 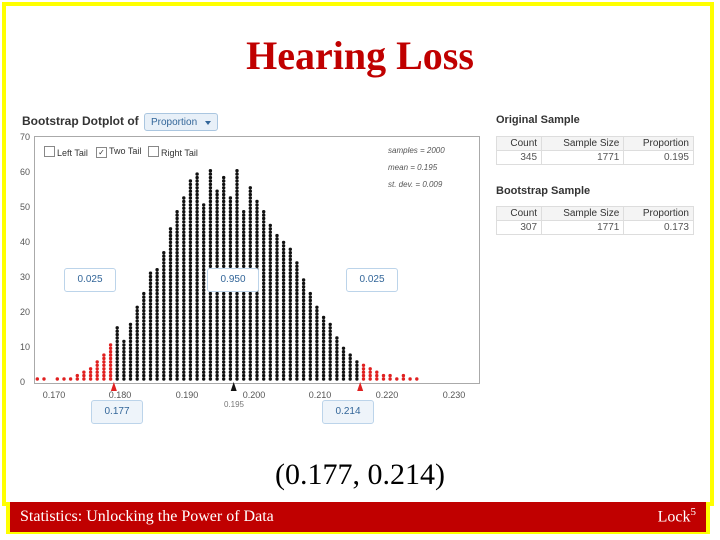 What do you see at coordinates (348, 412) in the screenshot?
I see `upper-bound-box: 0.214` at bounding box center [348, 412].